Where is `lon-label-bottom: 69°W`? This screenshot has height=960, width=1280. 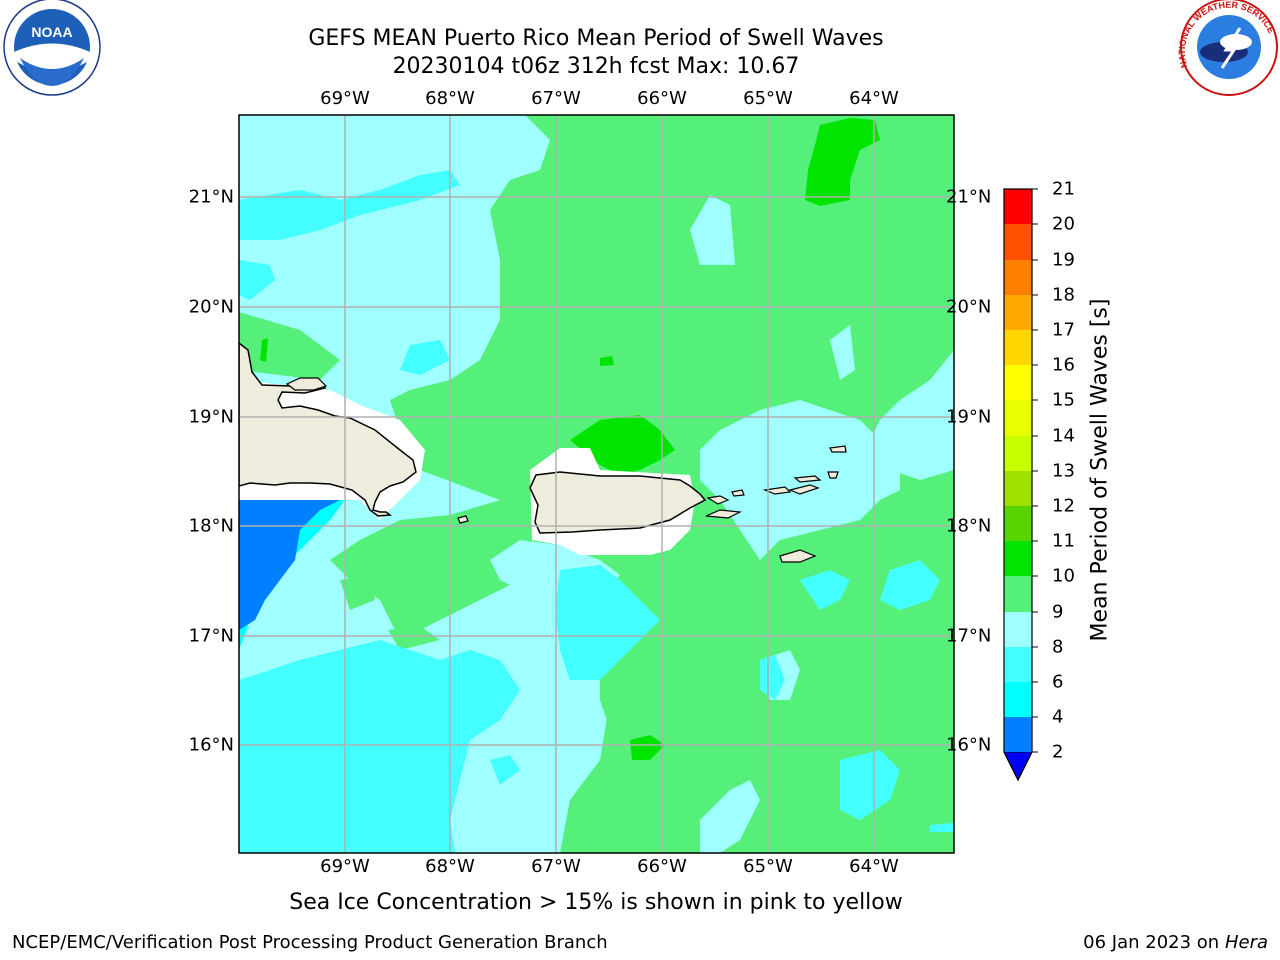 lon-label-bottom: 69°W is located at coordinates (345, 866).